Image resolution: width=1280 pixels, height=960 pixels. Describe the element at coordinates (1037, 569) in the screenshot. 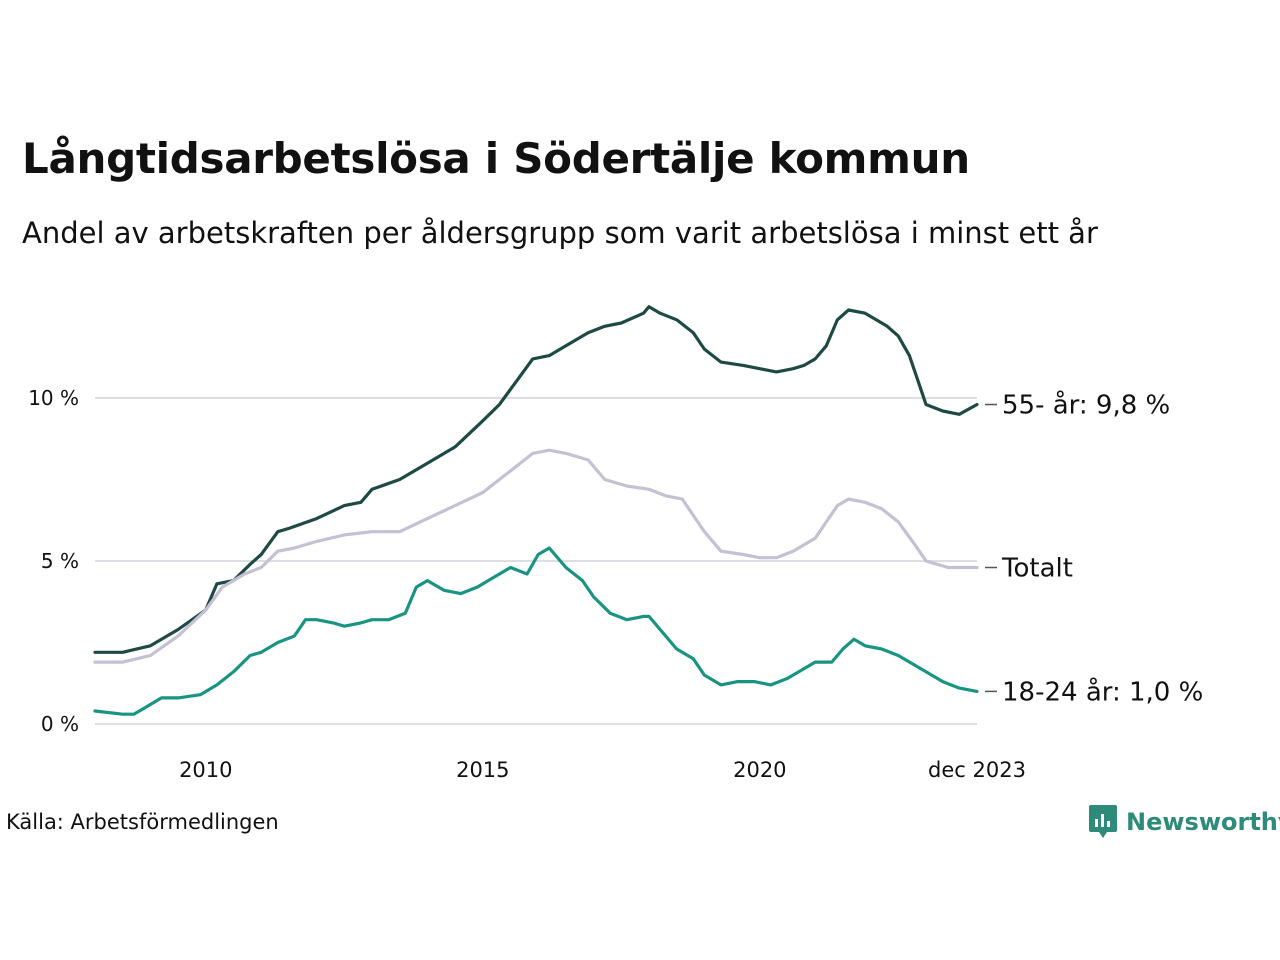

I see `series-end-label: Totalt` at that location.